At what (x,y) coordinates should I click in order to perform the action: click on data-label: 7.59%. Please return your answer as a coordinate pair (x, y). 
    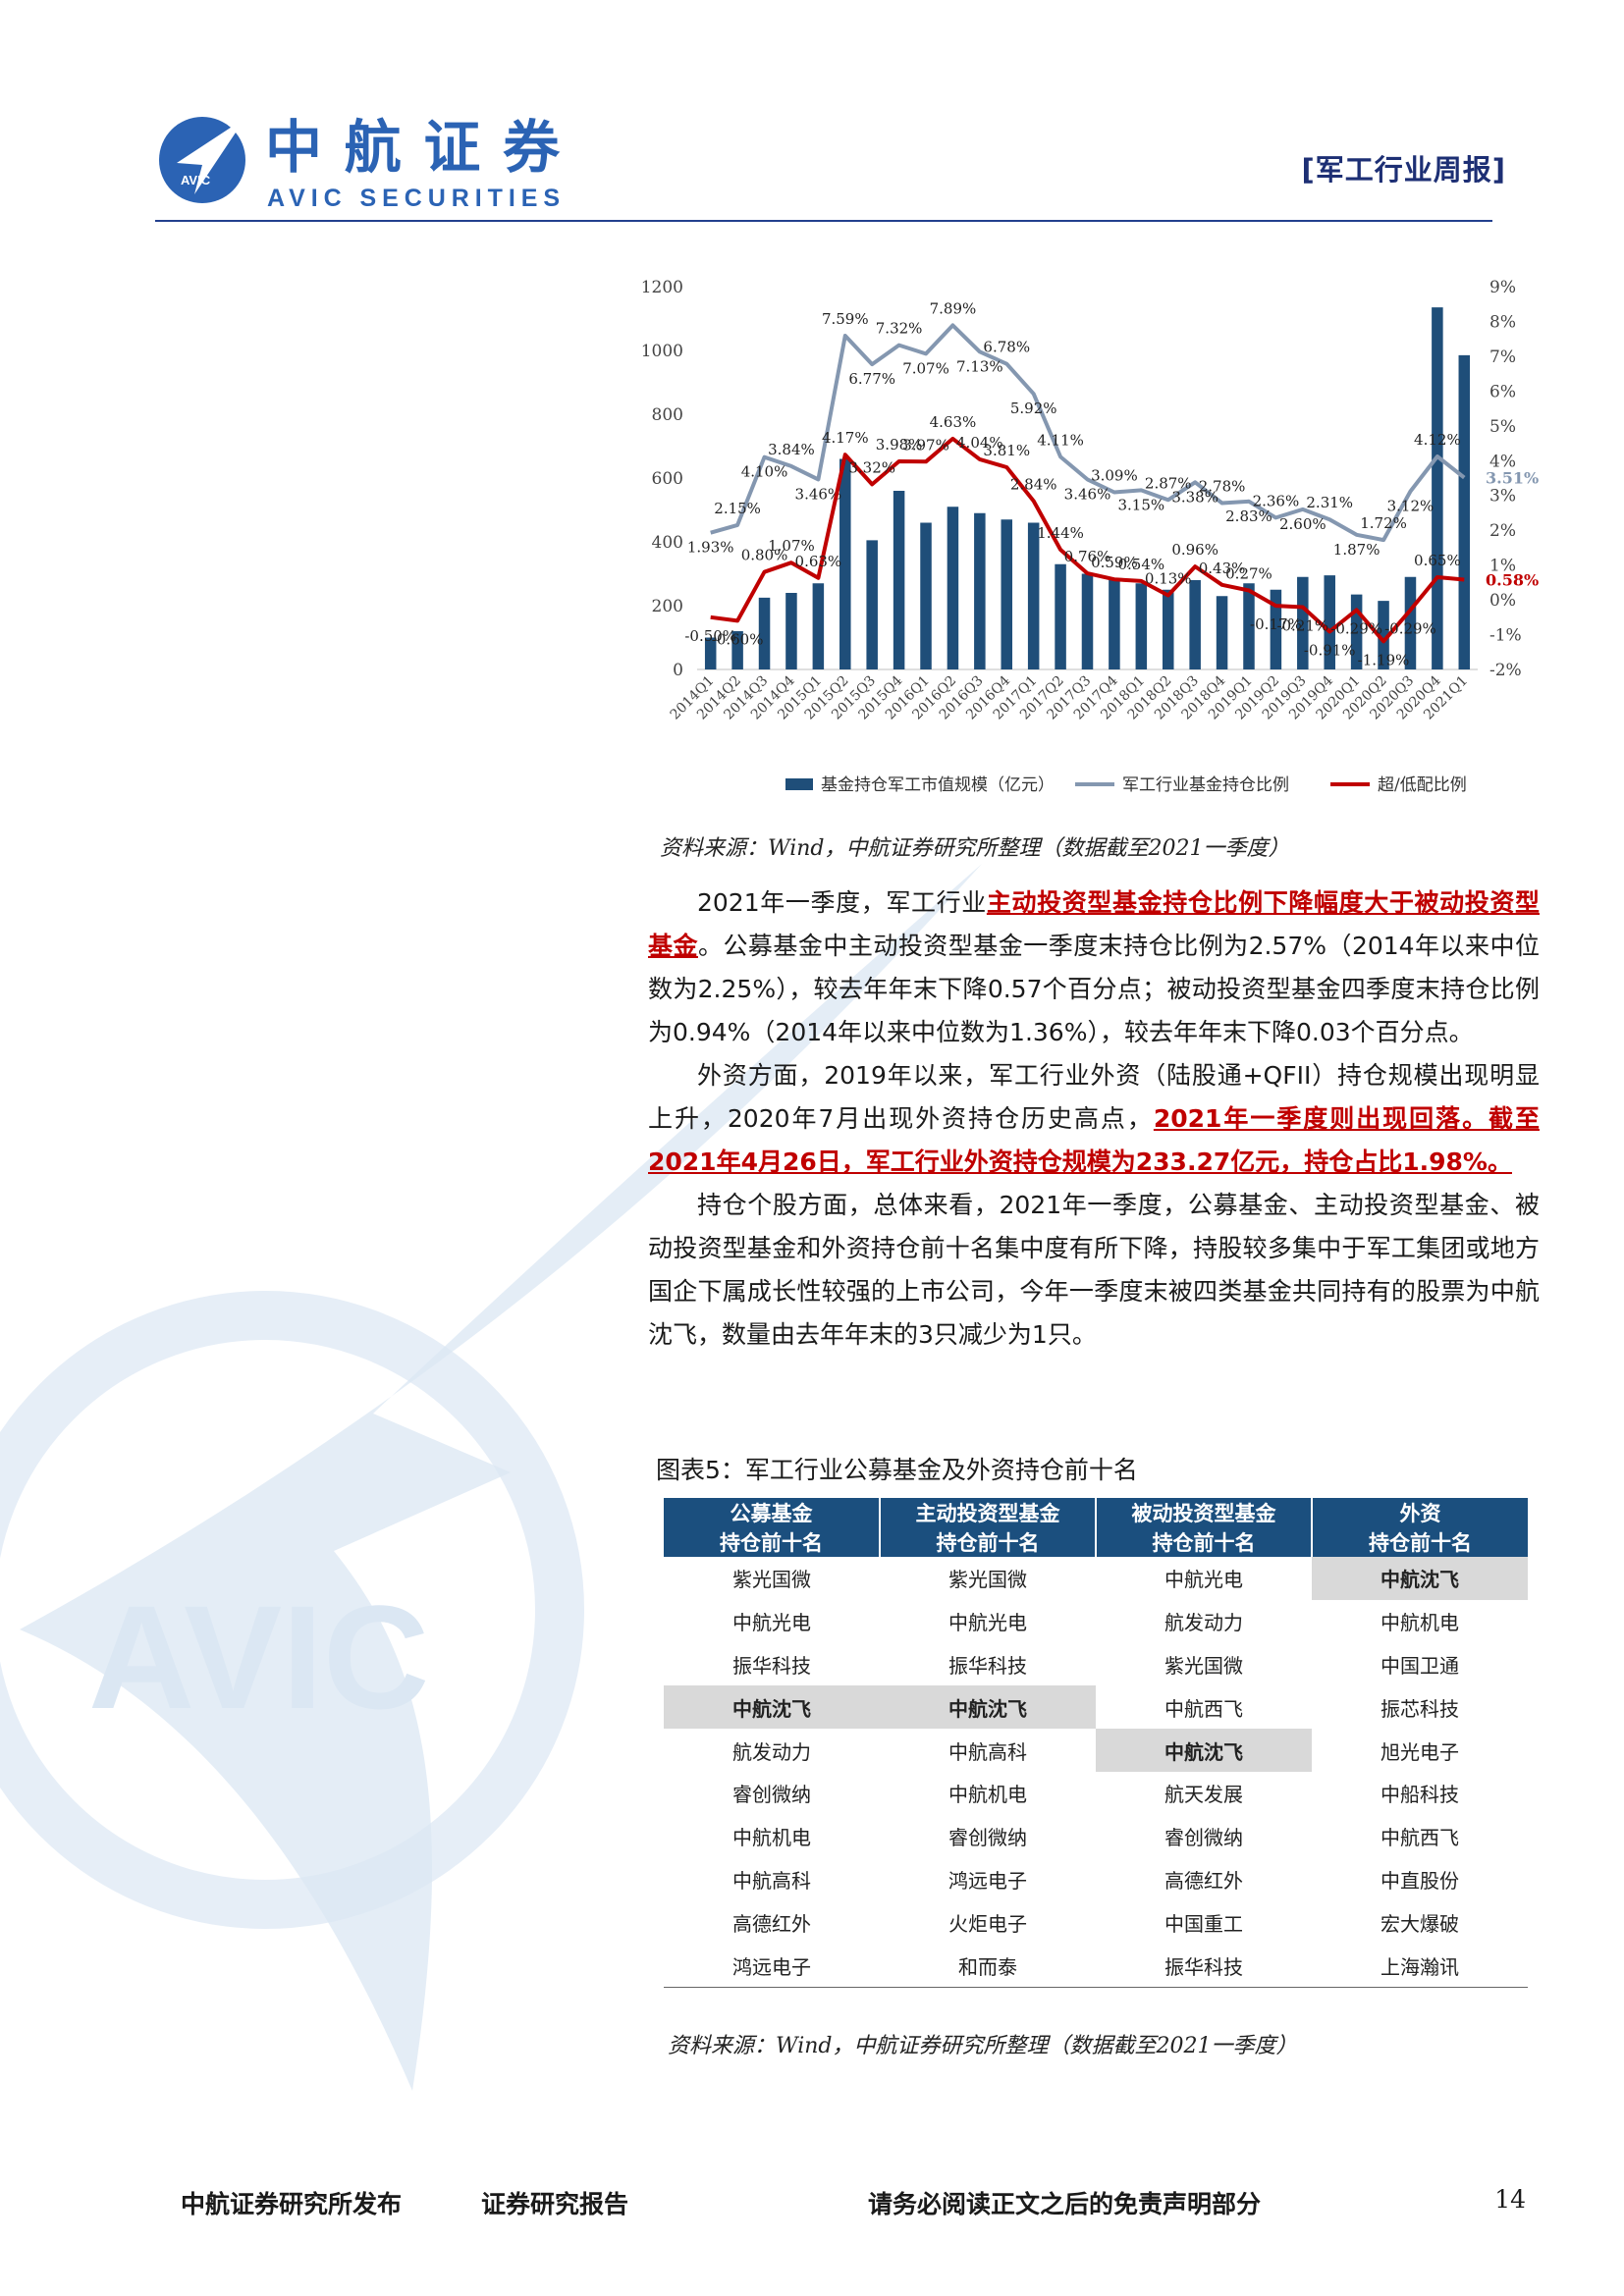
    Looking at the image, I should click on (845, 319).